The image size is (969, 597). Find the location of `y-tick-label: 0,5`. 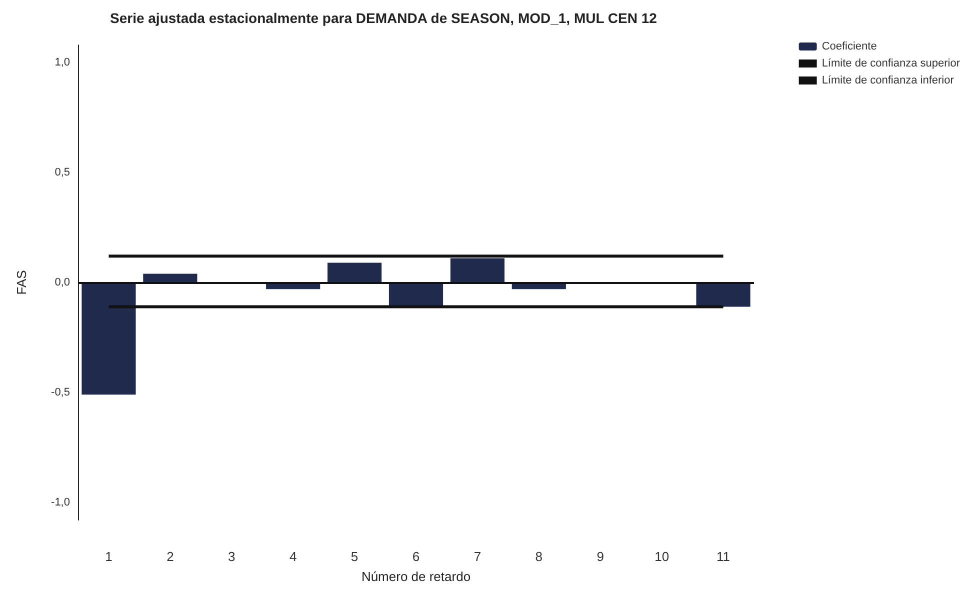

y-tick-label: 0,5 is located at coordinates (62, 172).